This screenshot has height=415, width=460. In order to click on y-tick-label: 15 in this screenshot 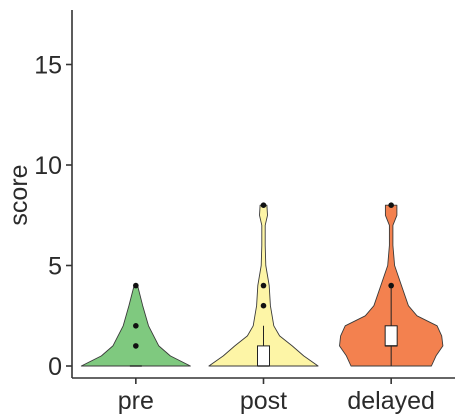, I will do `click(48, 66)`.